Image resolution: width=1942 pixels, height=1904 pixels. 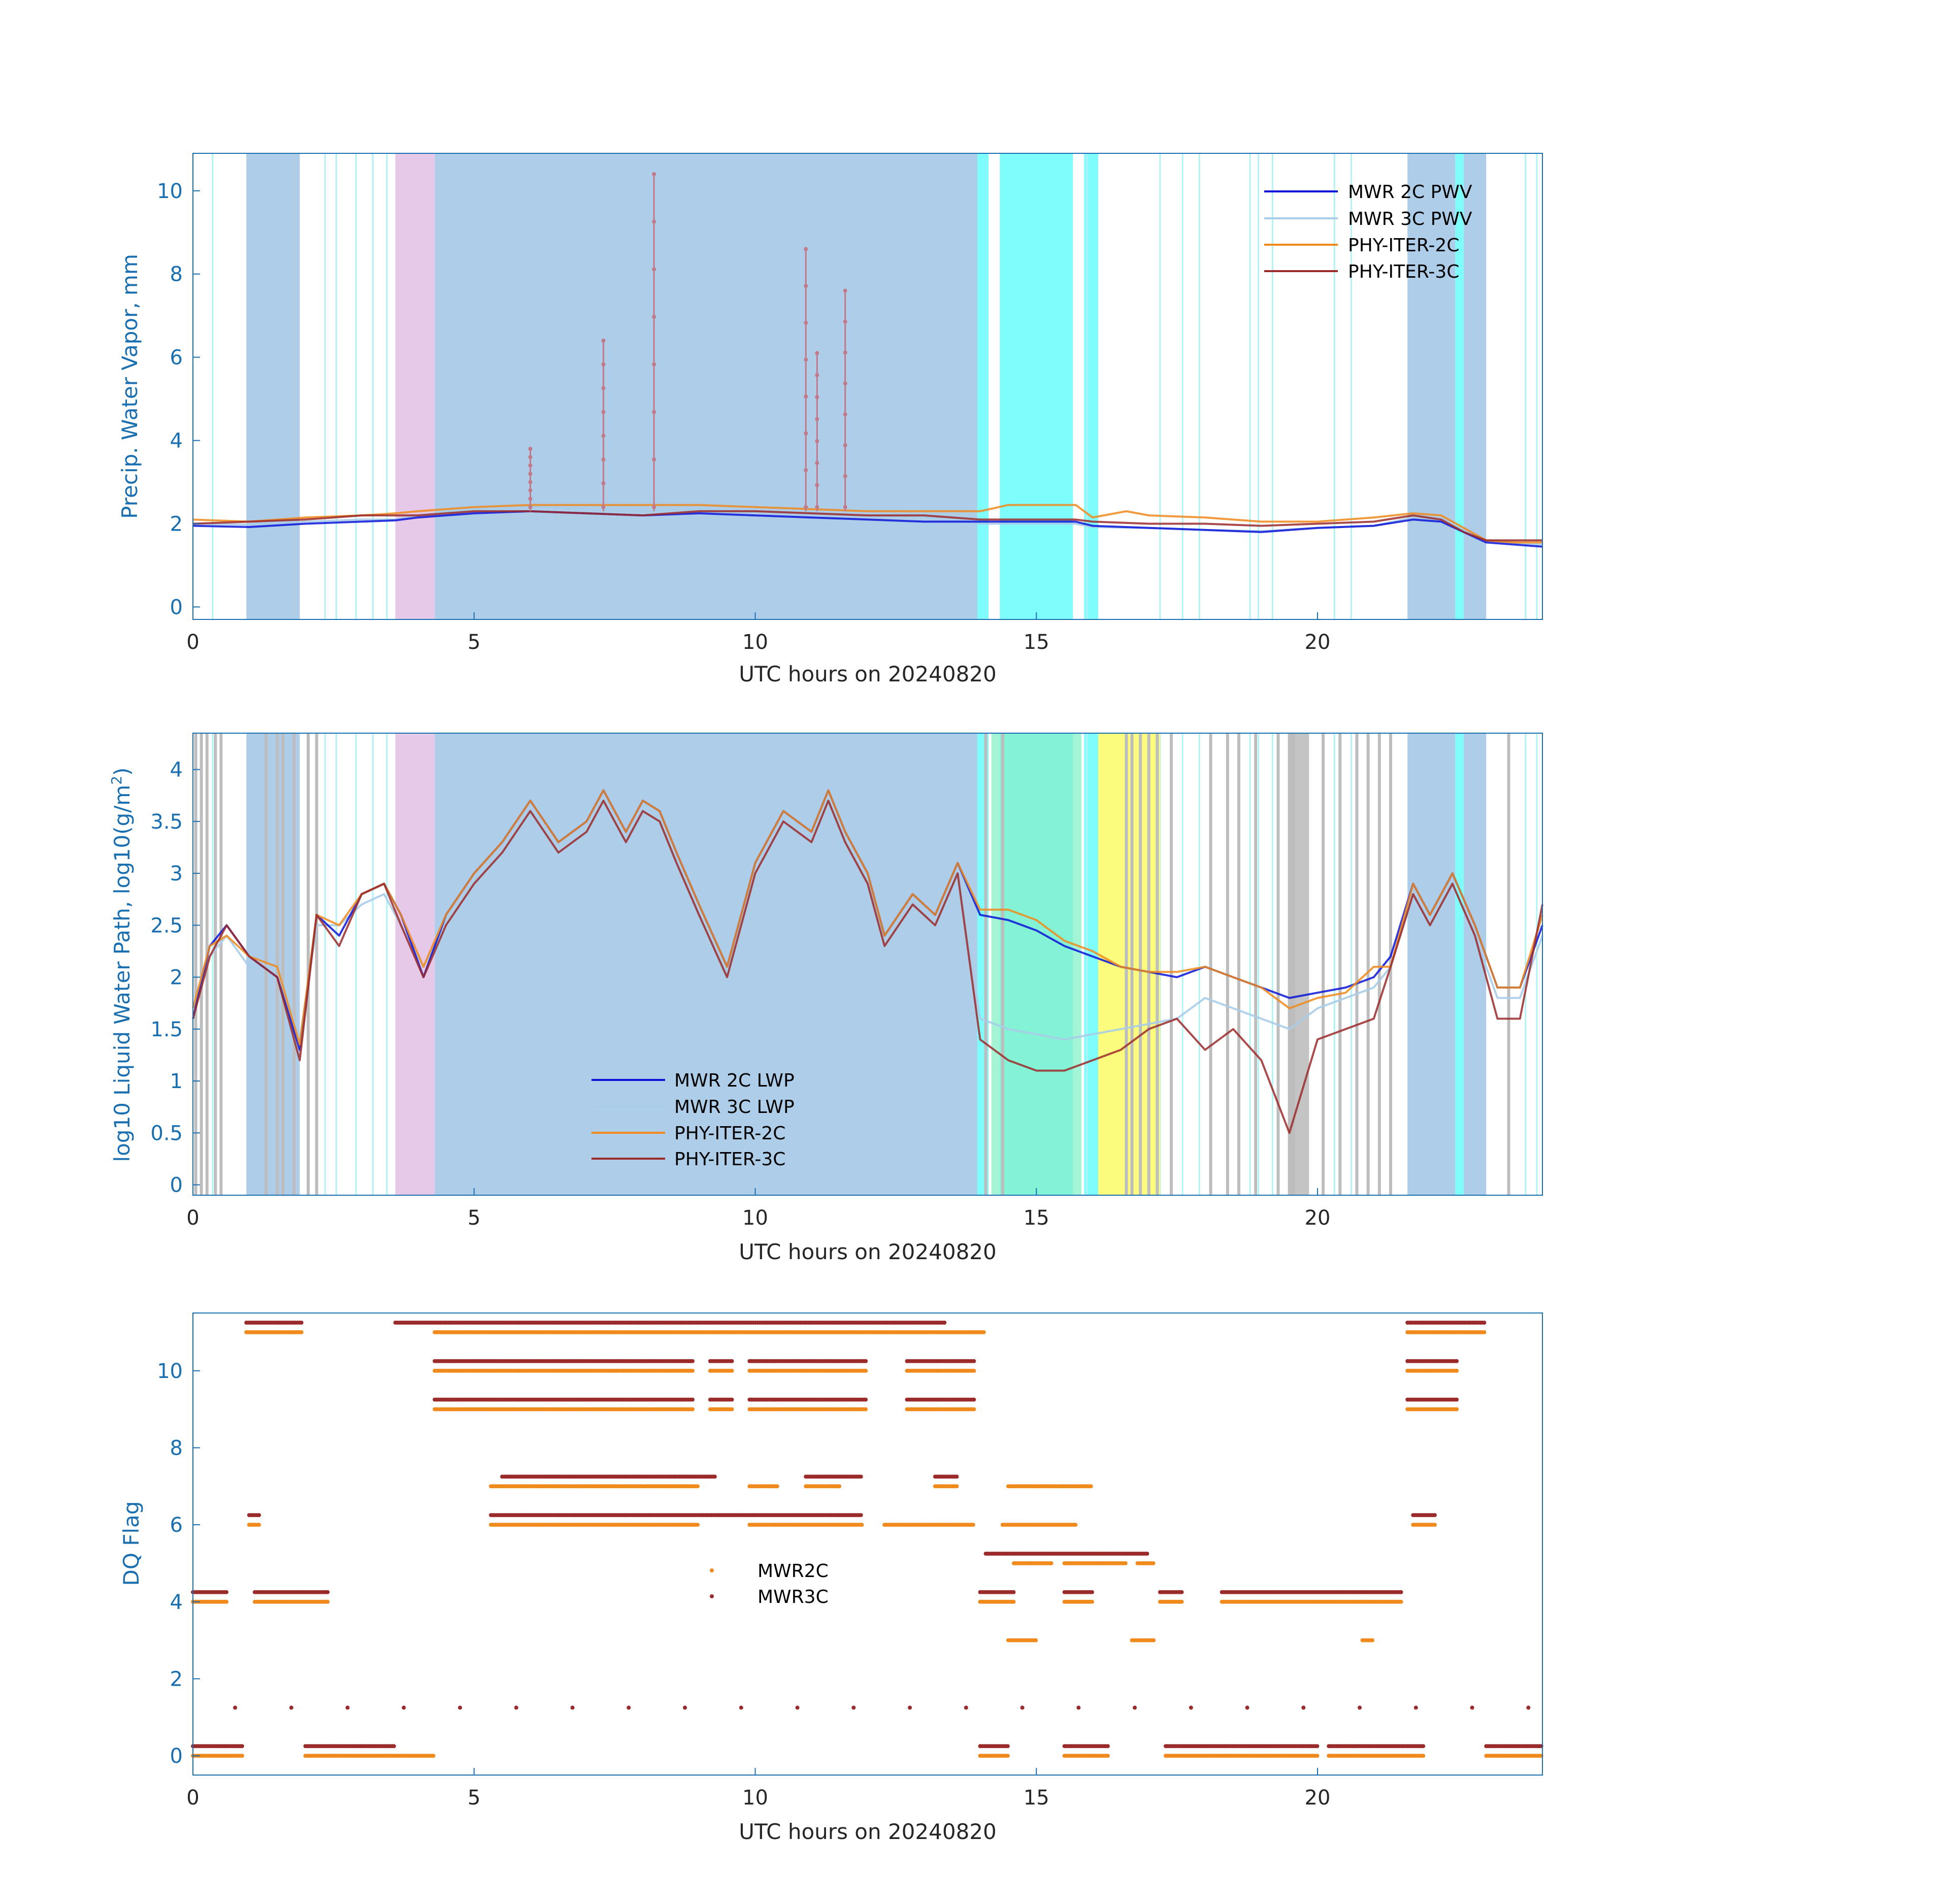 I want to click on lwp-y-label: log10 Liquid Water Path, log10(g/m2), so click(x=121, y=965).